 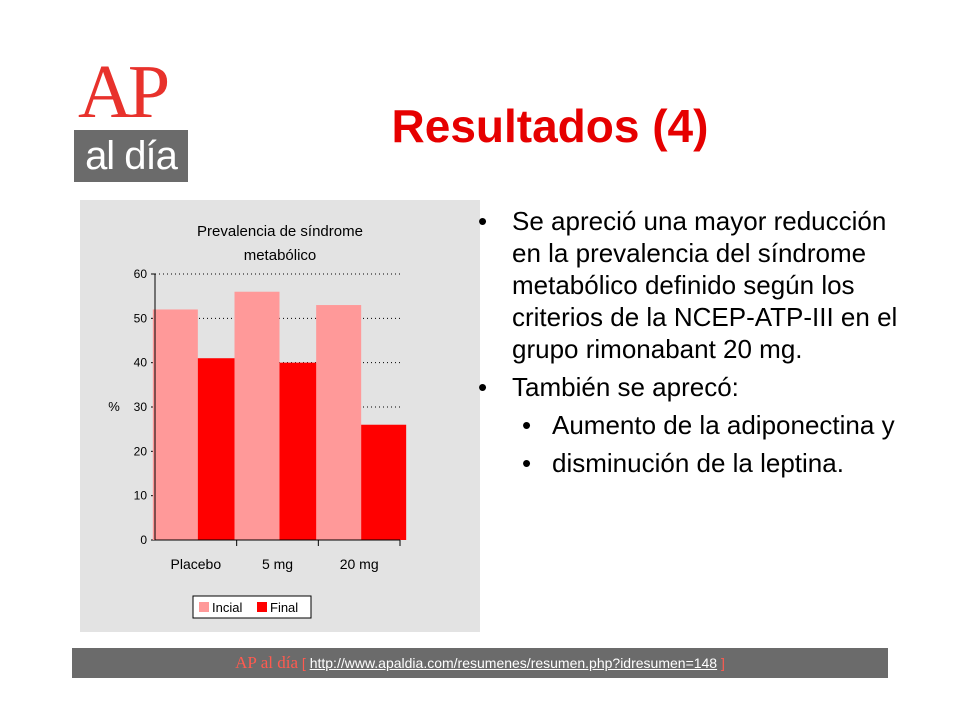 I want to click on slide-title: Resultados (4), so click(x=550, y=126).